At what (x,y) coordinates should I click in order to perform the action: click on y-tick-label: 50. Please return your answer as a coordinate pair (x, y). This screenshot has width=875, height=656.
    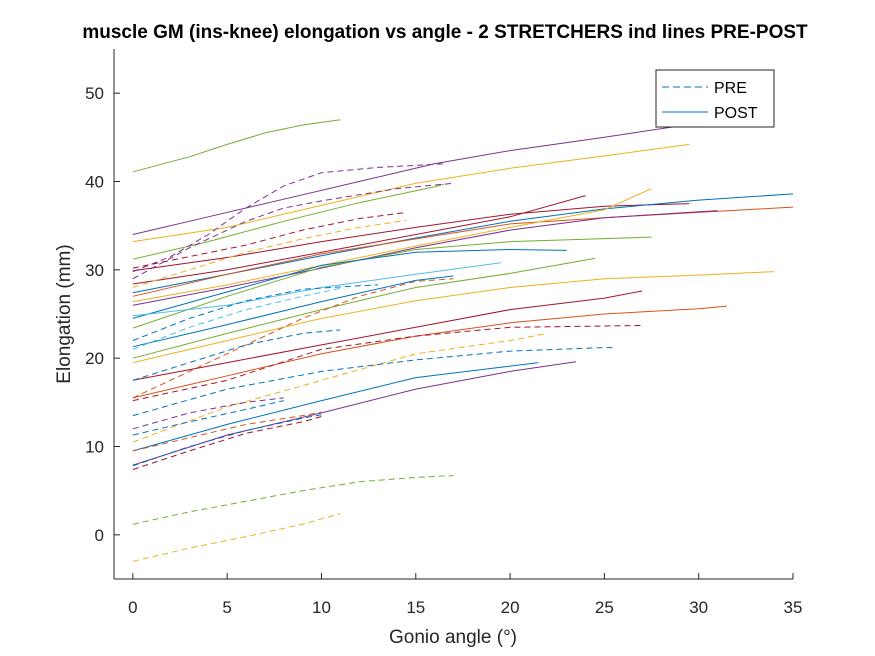
    Looking at the image, I should click on (94, 93).